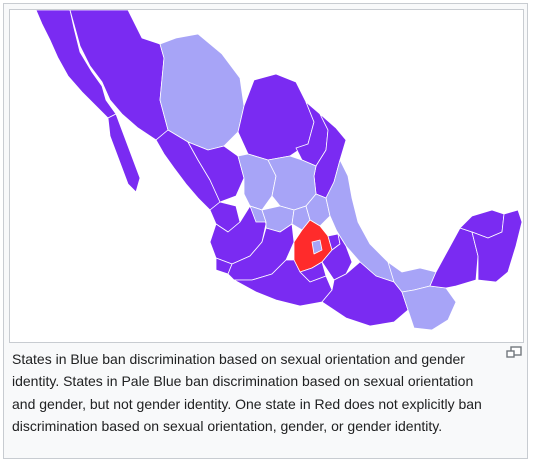  What do you see at coordinates (514, 353) in the screenshot?
I see `magnify-clip-icon` at bounding box center [514, 353].